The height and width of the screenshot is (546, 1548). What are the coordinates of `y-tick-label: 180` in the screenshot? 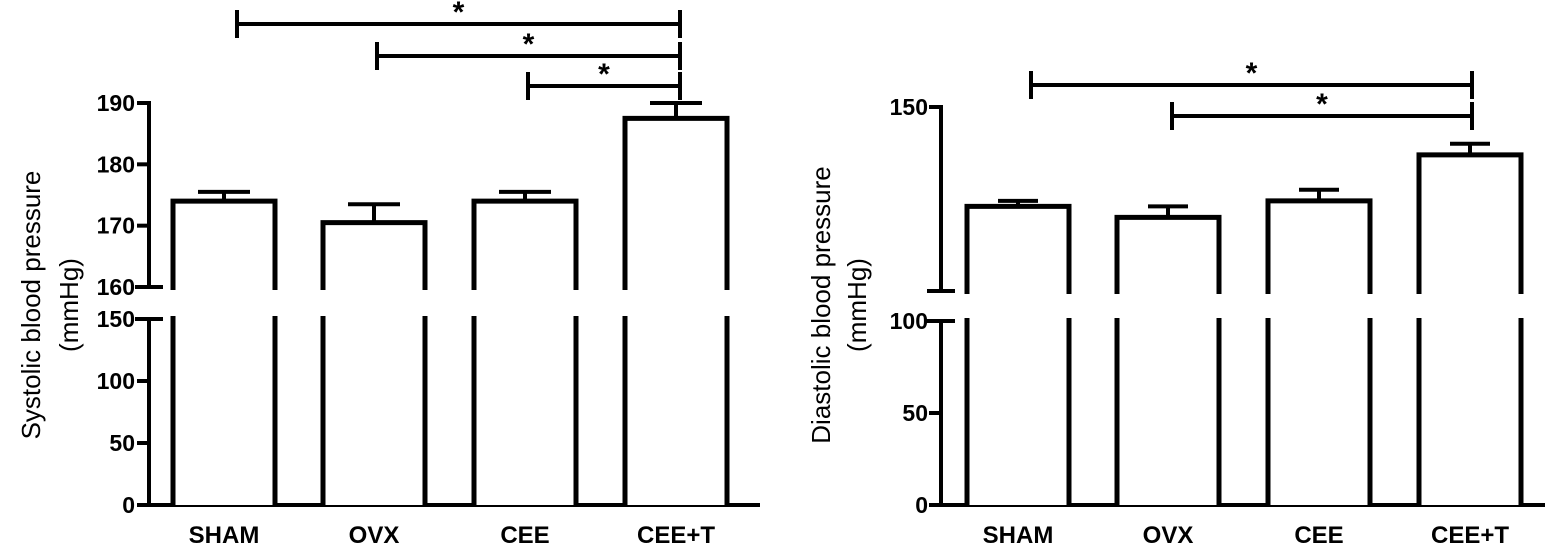 It's located at (116, 164).